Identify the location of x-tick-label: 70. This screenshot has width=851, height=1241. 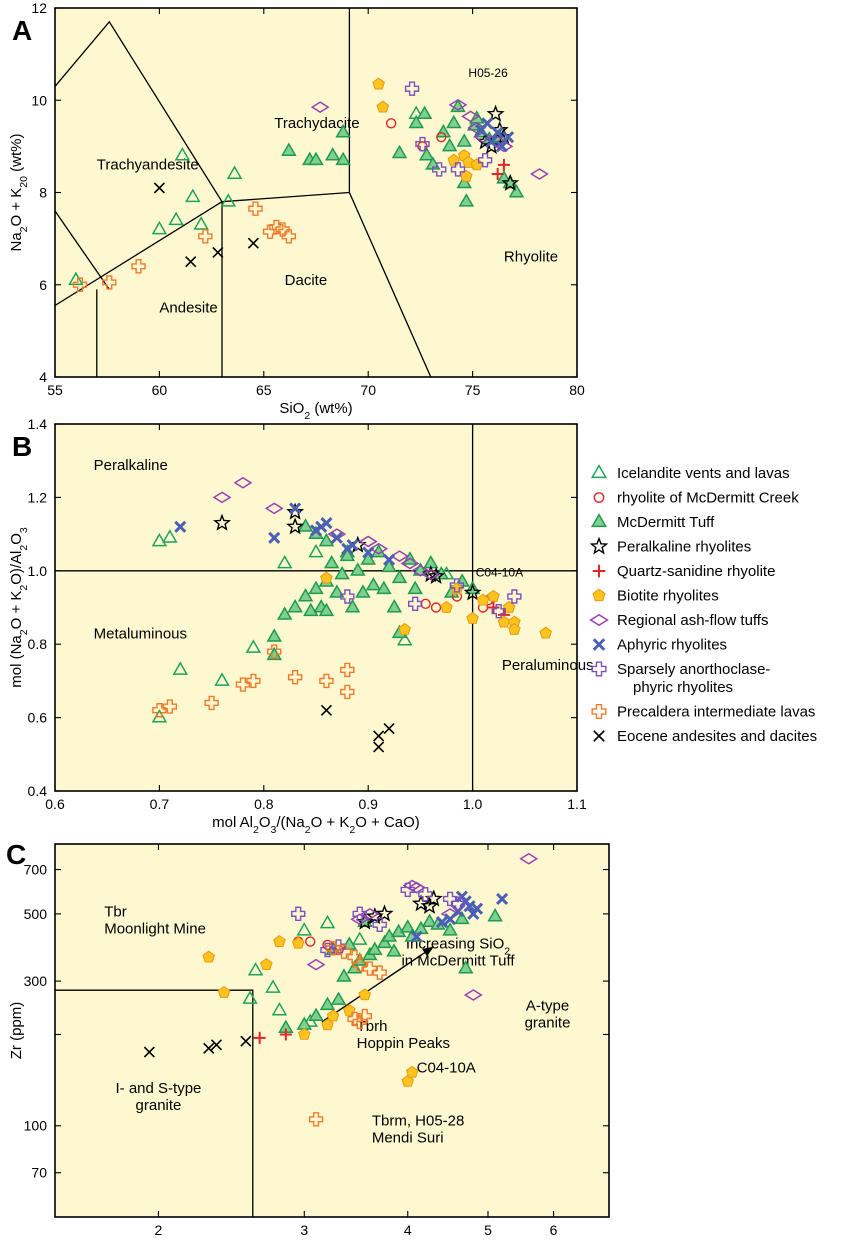
(368, 390).